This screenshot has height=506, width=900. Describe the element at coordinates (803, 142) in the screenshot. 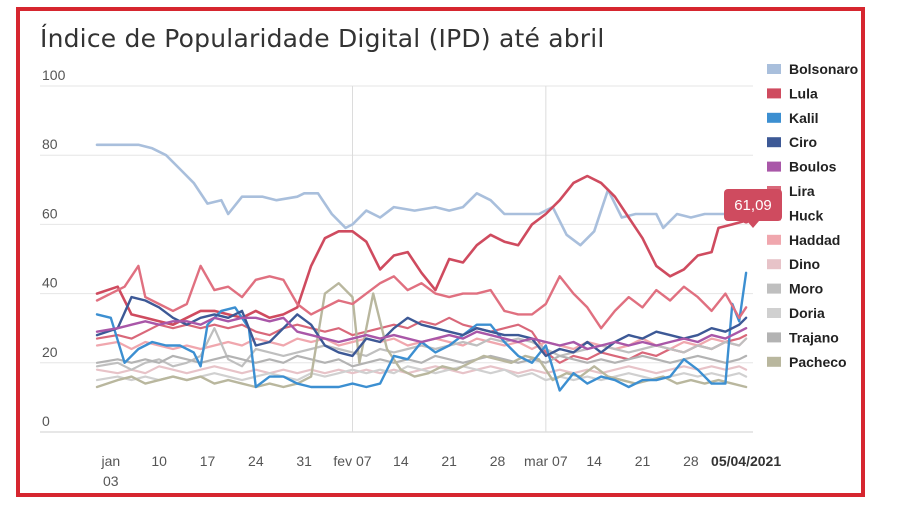

I see `legend-label-ciro: Ciro` at that location.